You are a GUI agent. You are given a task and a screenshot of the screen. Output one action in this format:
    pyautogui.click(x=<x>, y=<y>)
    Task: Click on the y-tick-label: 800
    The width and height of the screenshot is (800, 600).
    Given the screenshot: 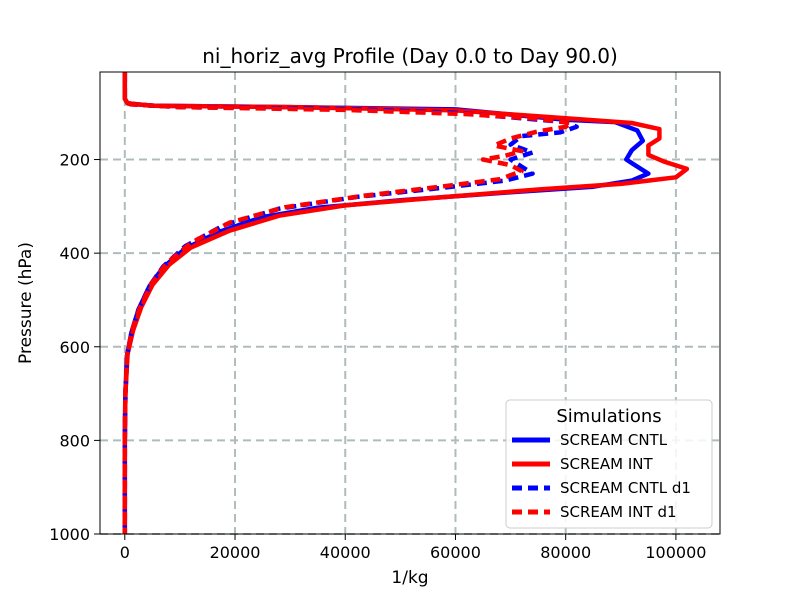 What is the action you would take?
    pyautogui.click(x=74, y=440)
    